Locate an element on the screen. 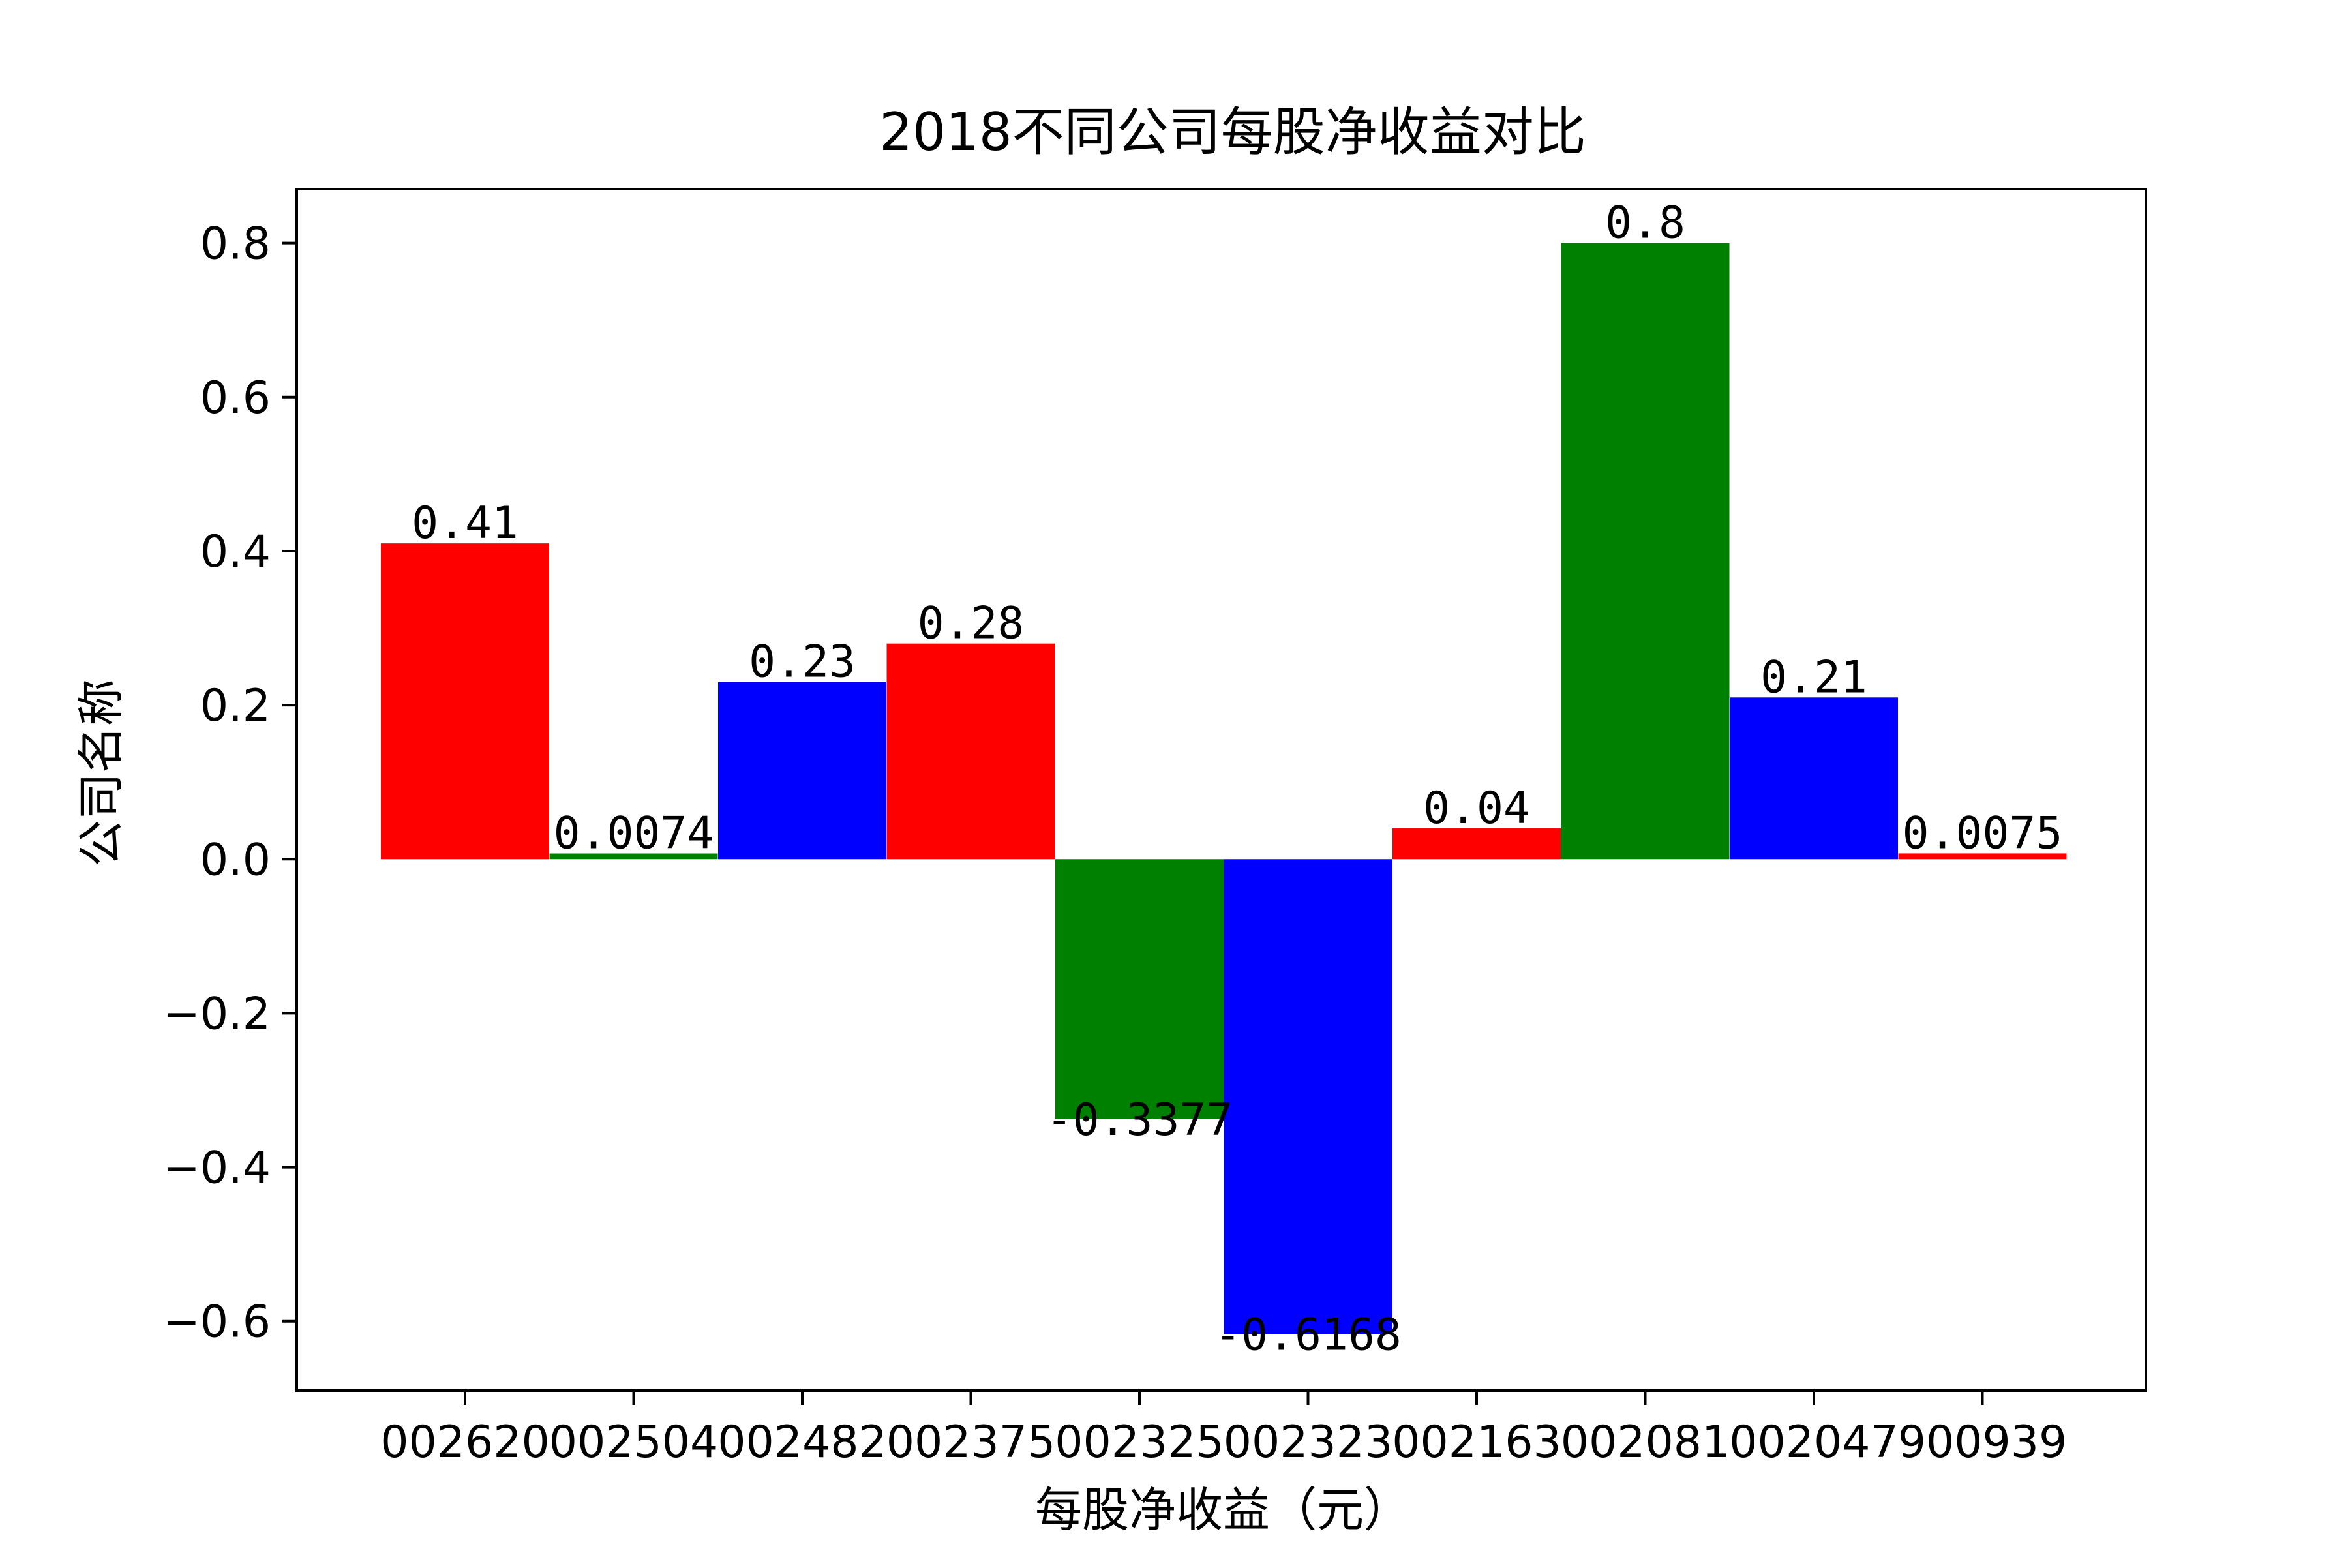  value-label-002504: 0.0074 is located at coordinates (634, 834).